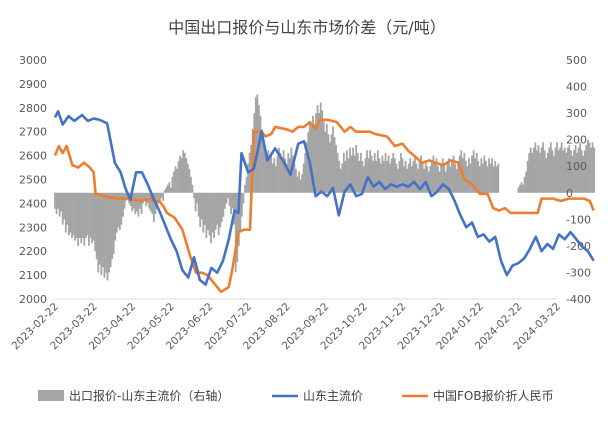 This screenshot has height=422, width=615. What do you see at coordinates (493, 395) in the screenshot?
I see `legend-label: 中国FOB报价折人民币` at bounding box center [493, 395].